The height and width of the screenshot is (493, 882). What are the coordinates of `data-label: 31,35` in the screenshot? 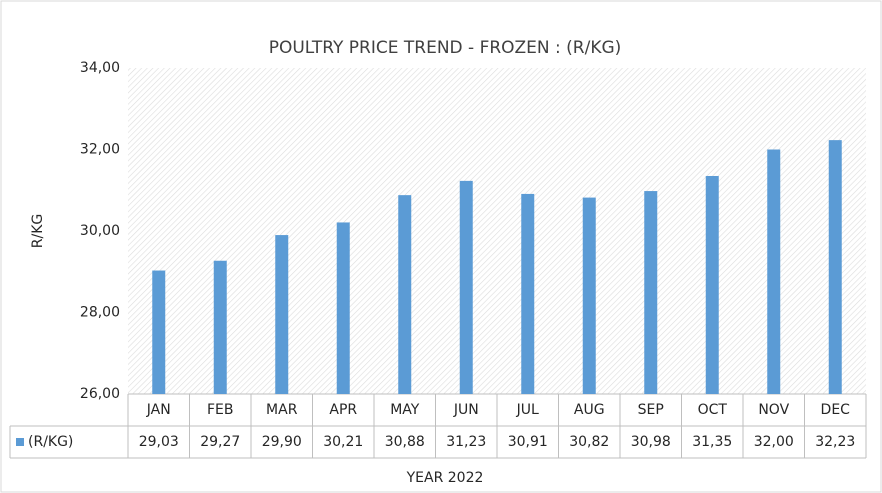 It's located at (712, 442).